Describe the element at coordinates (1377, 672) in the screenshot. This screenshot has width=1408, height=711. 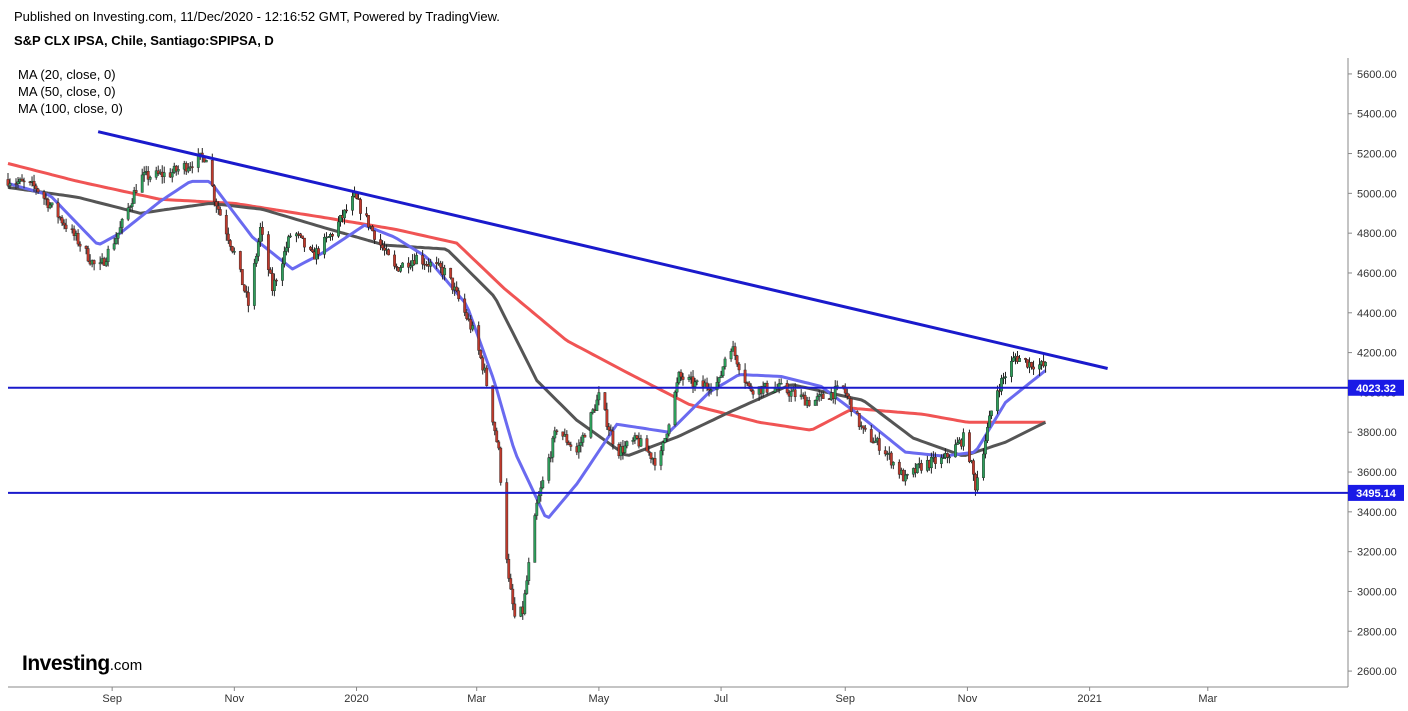
I see `y-tick-label: 2600.00` at that location.